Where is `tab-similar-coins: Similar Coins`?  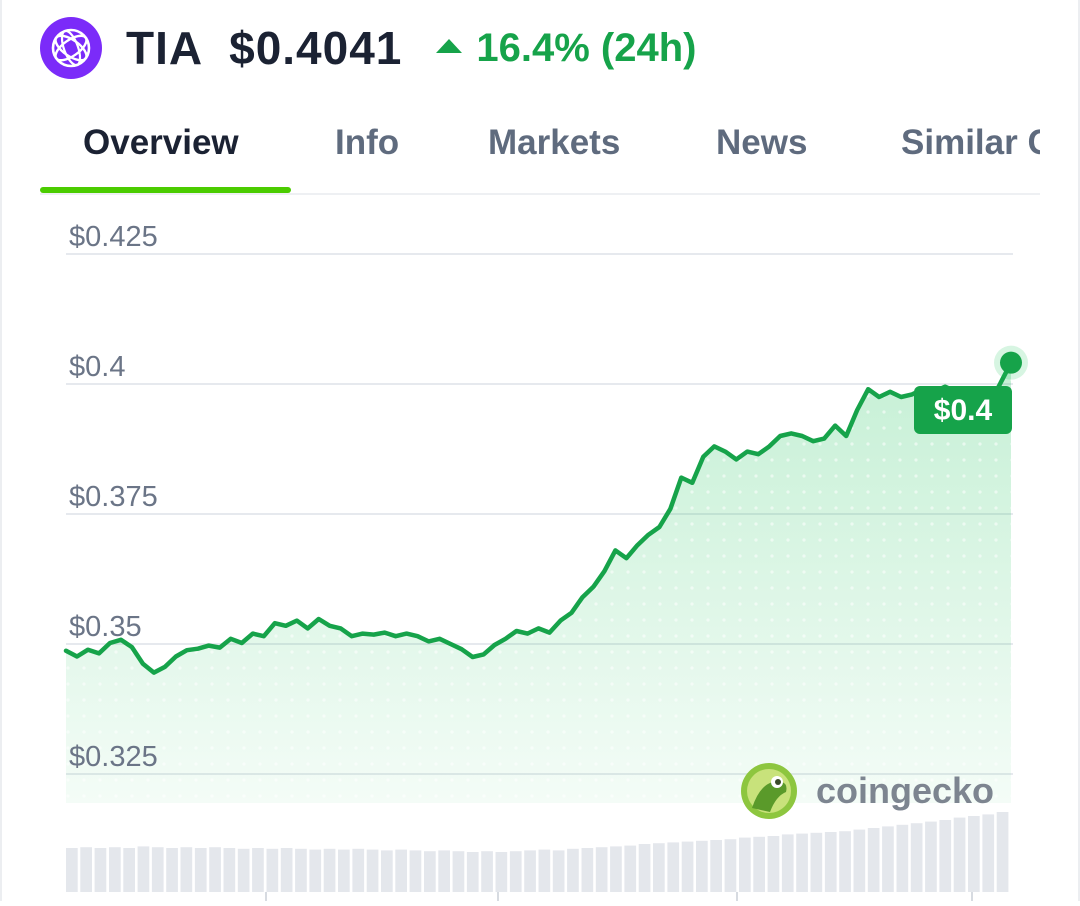 tab-similar-coins: Similar Coins is located at coordinates (970, 142).